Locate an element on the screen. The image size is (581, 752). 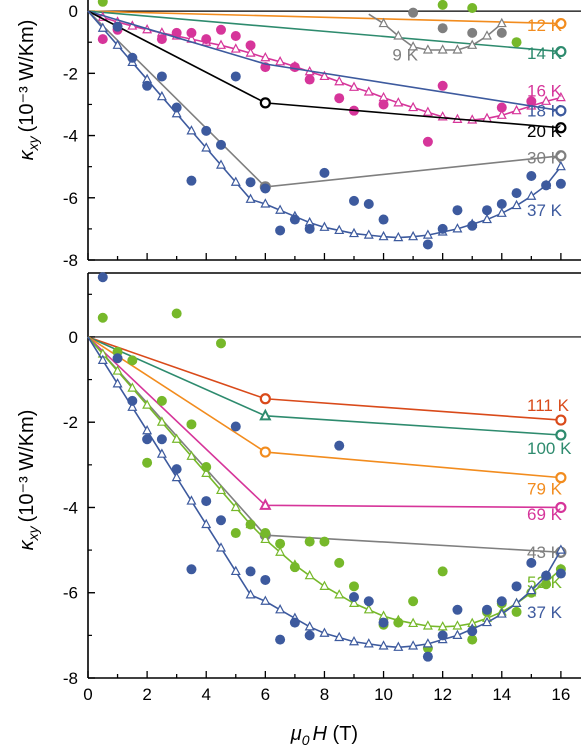
series-label: 14 K is located at coordinates (545, 53).